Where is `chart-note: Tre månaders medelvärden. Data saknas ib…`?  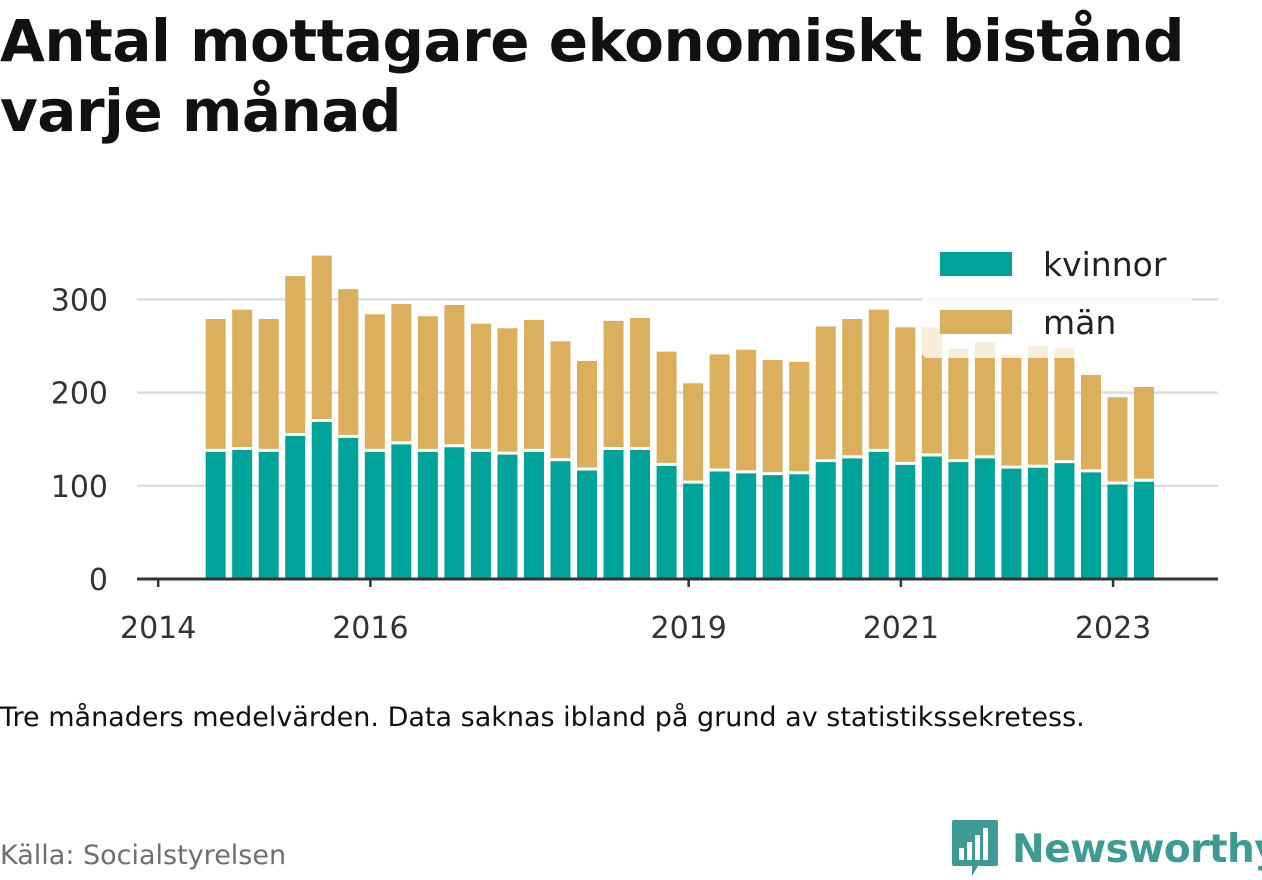 chart-note: Tre månaders medelvärden. Data saknas ib… is located at coordinates (542, 717).